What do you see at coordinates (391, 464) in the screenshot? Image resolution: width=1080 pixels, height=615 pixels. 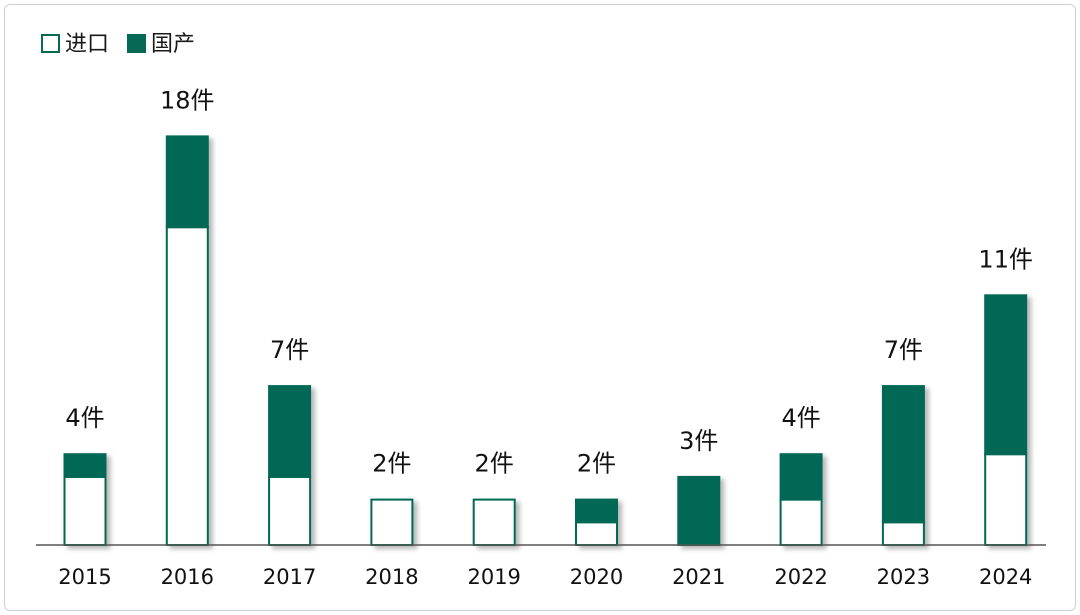 I see `data-label-2018: 2件` at bounding box center [391, 464].